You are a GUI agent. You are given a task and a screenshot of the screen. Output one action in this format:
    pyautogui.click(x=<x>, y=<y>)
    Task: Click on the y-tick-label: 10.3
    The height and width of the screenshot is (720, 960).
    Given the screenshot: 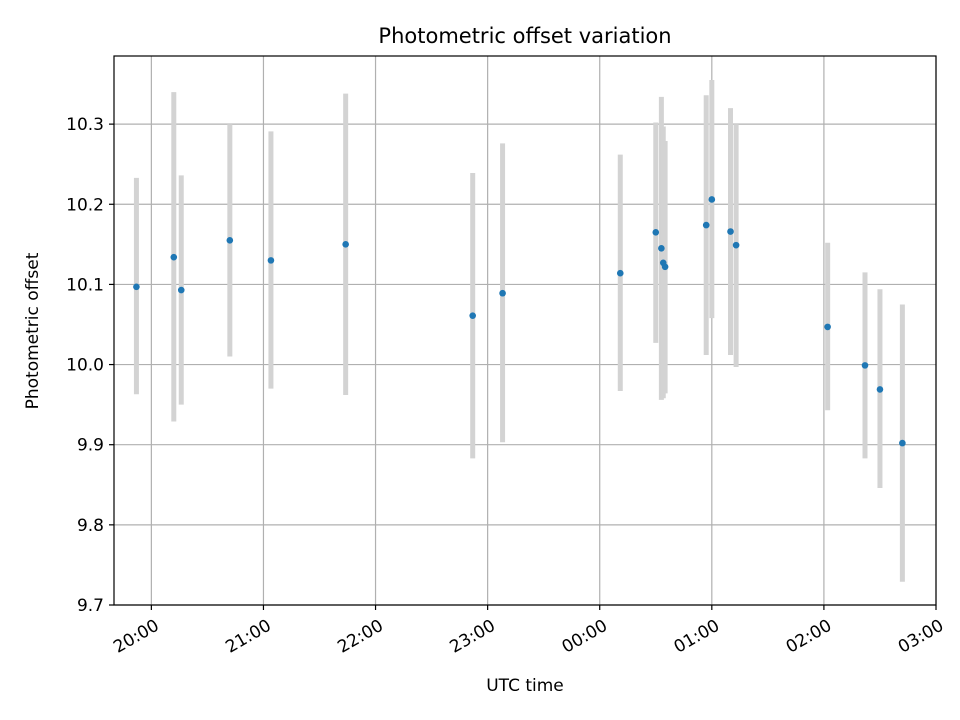 What is the action you would take?
    pyautogui.click(x=85, y=125)
    